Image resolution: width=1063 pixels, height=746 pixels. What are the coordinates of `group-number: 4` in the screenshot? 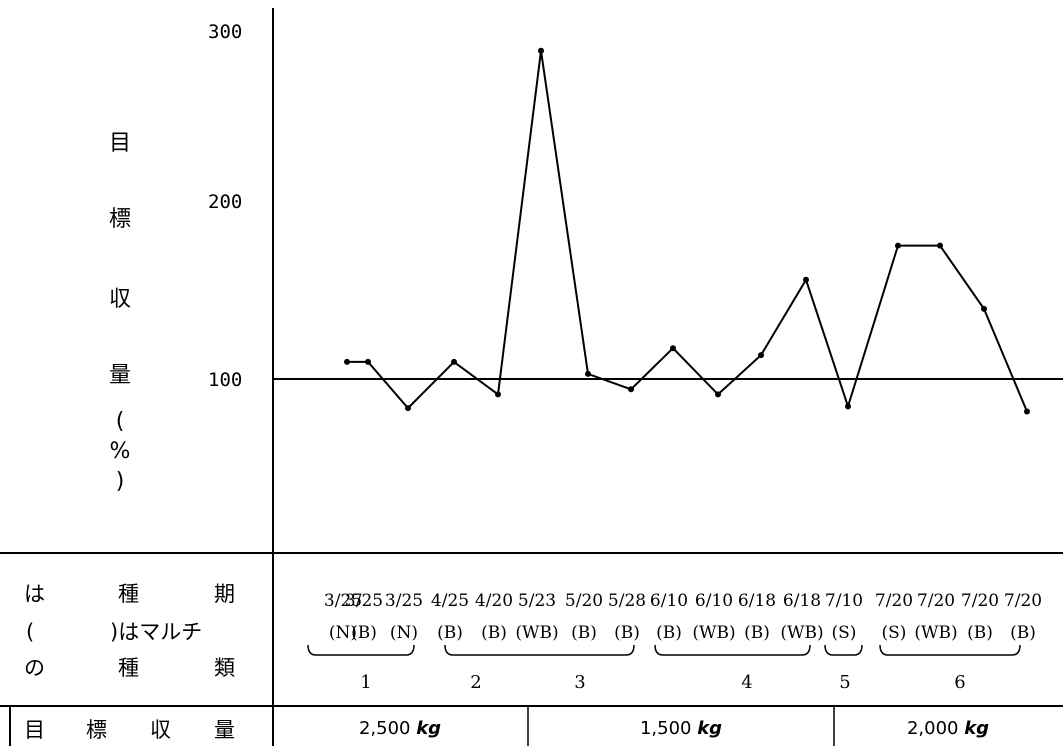 It's located at (746, 682).